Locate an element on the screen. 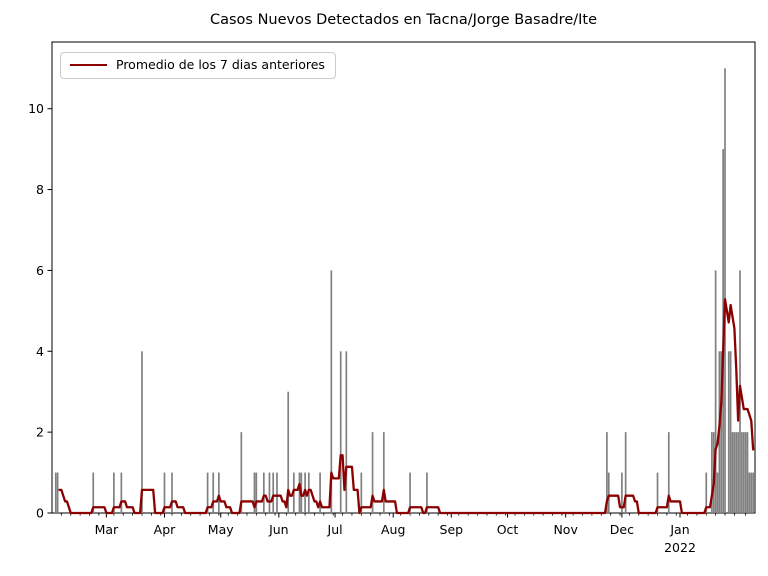 This screenshot has width=768, height=576. y-tick-label: 6 is located at coordinates (40, 270).